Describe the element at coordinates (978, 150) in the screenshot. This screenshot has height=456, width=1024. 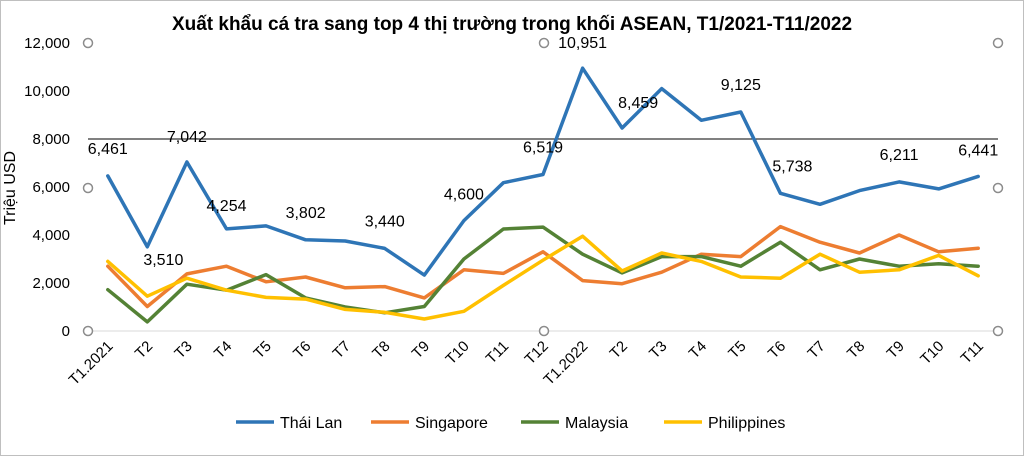
I see `data-label: 6,441` at that location.